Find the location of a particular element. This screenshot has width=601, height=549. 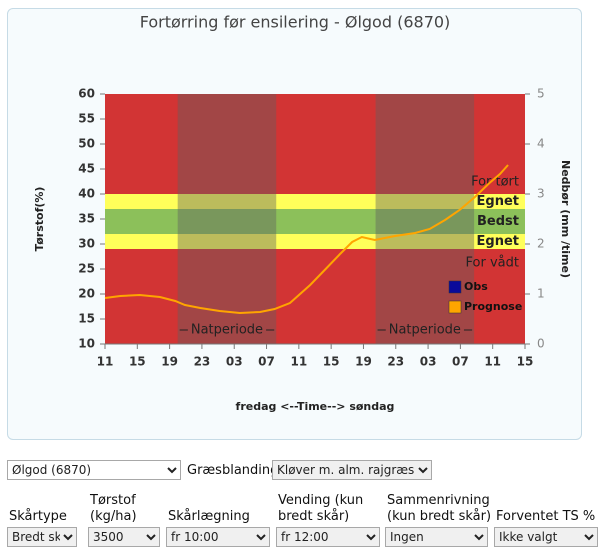

y2-tick-label: 0 is located at coordinates (541, 344).